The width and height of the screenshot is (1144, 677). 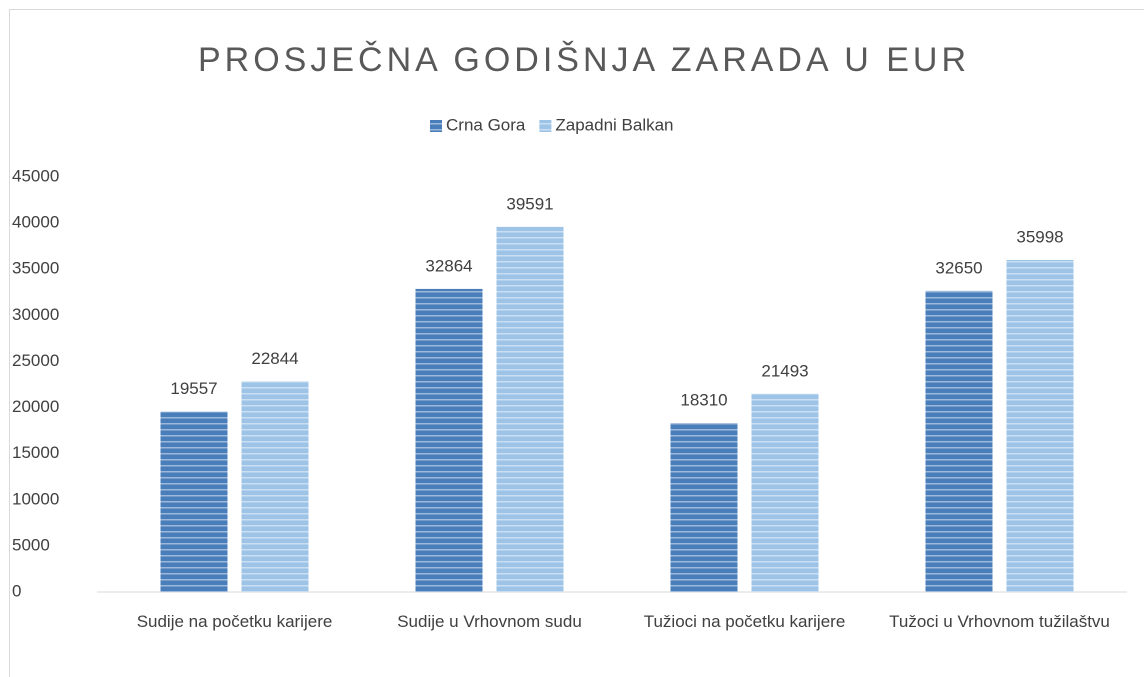 I want to click on x-tick-label: Sudije u Vrhovnom sudu, so click(x=489, y=621).